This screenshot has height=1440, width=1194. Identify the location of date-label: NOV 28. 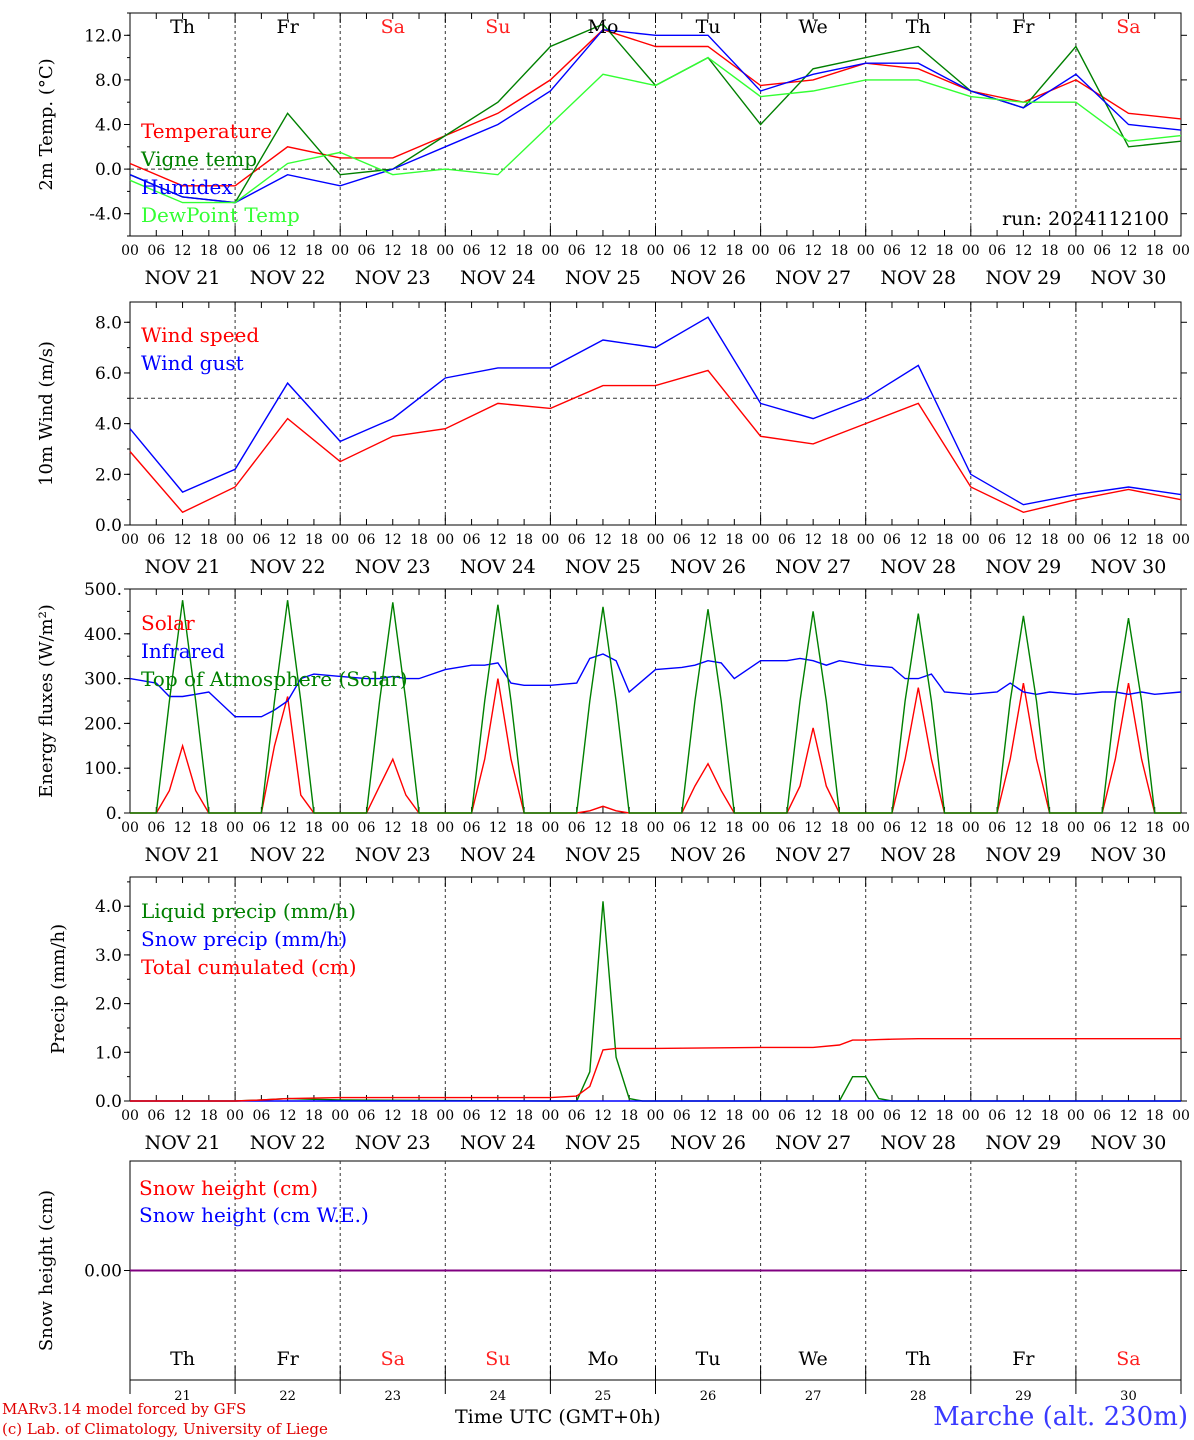
(918, 567).